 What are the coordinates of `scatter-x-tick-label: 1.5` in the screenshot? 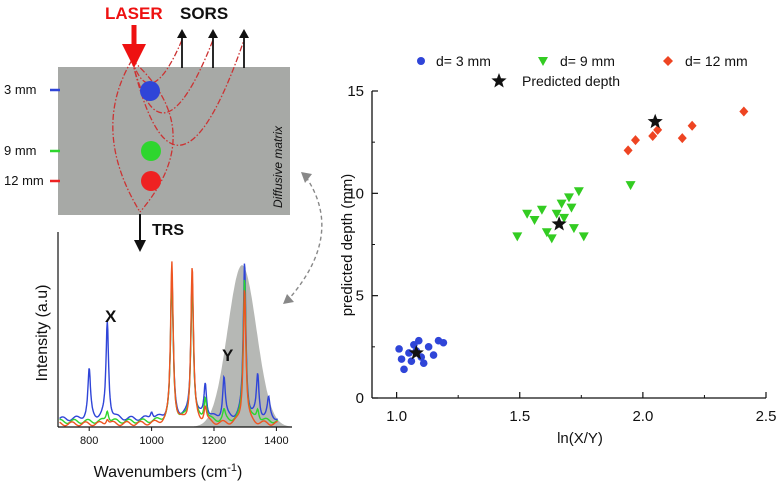 It's located at (519, 416).